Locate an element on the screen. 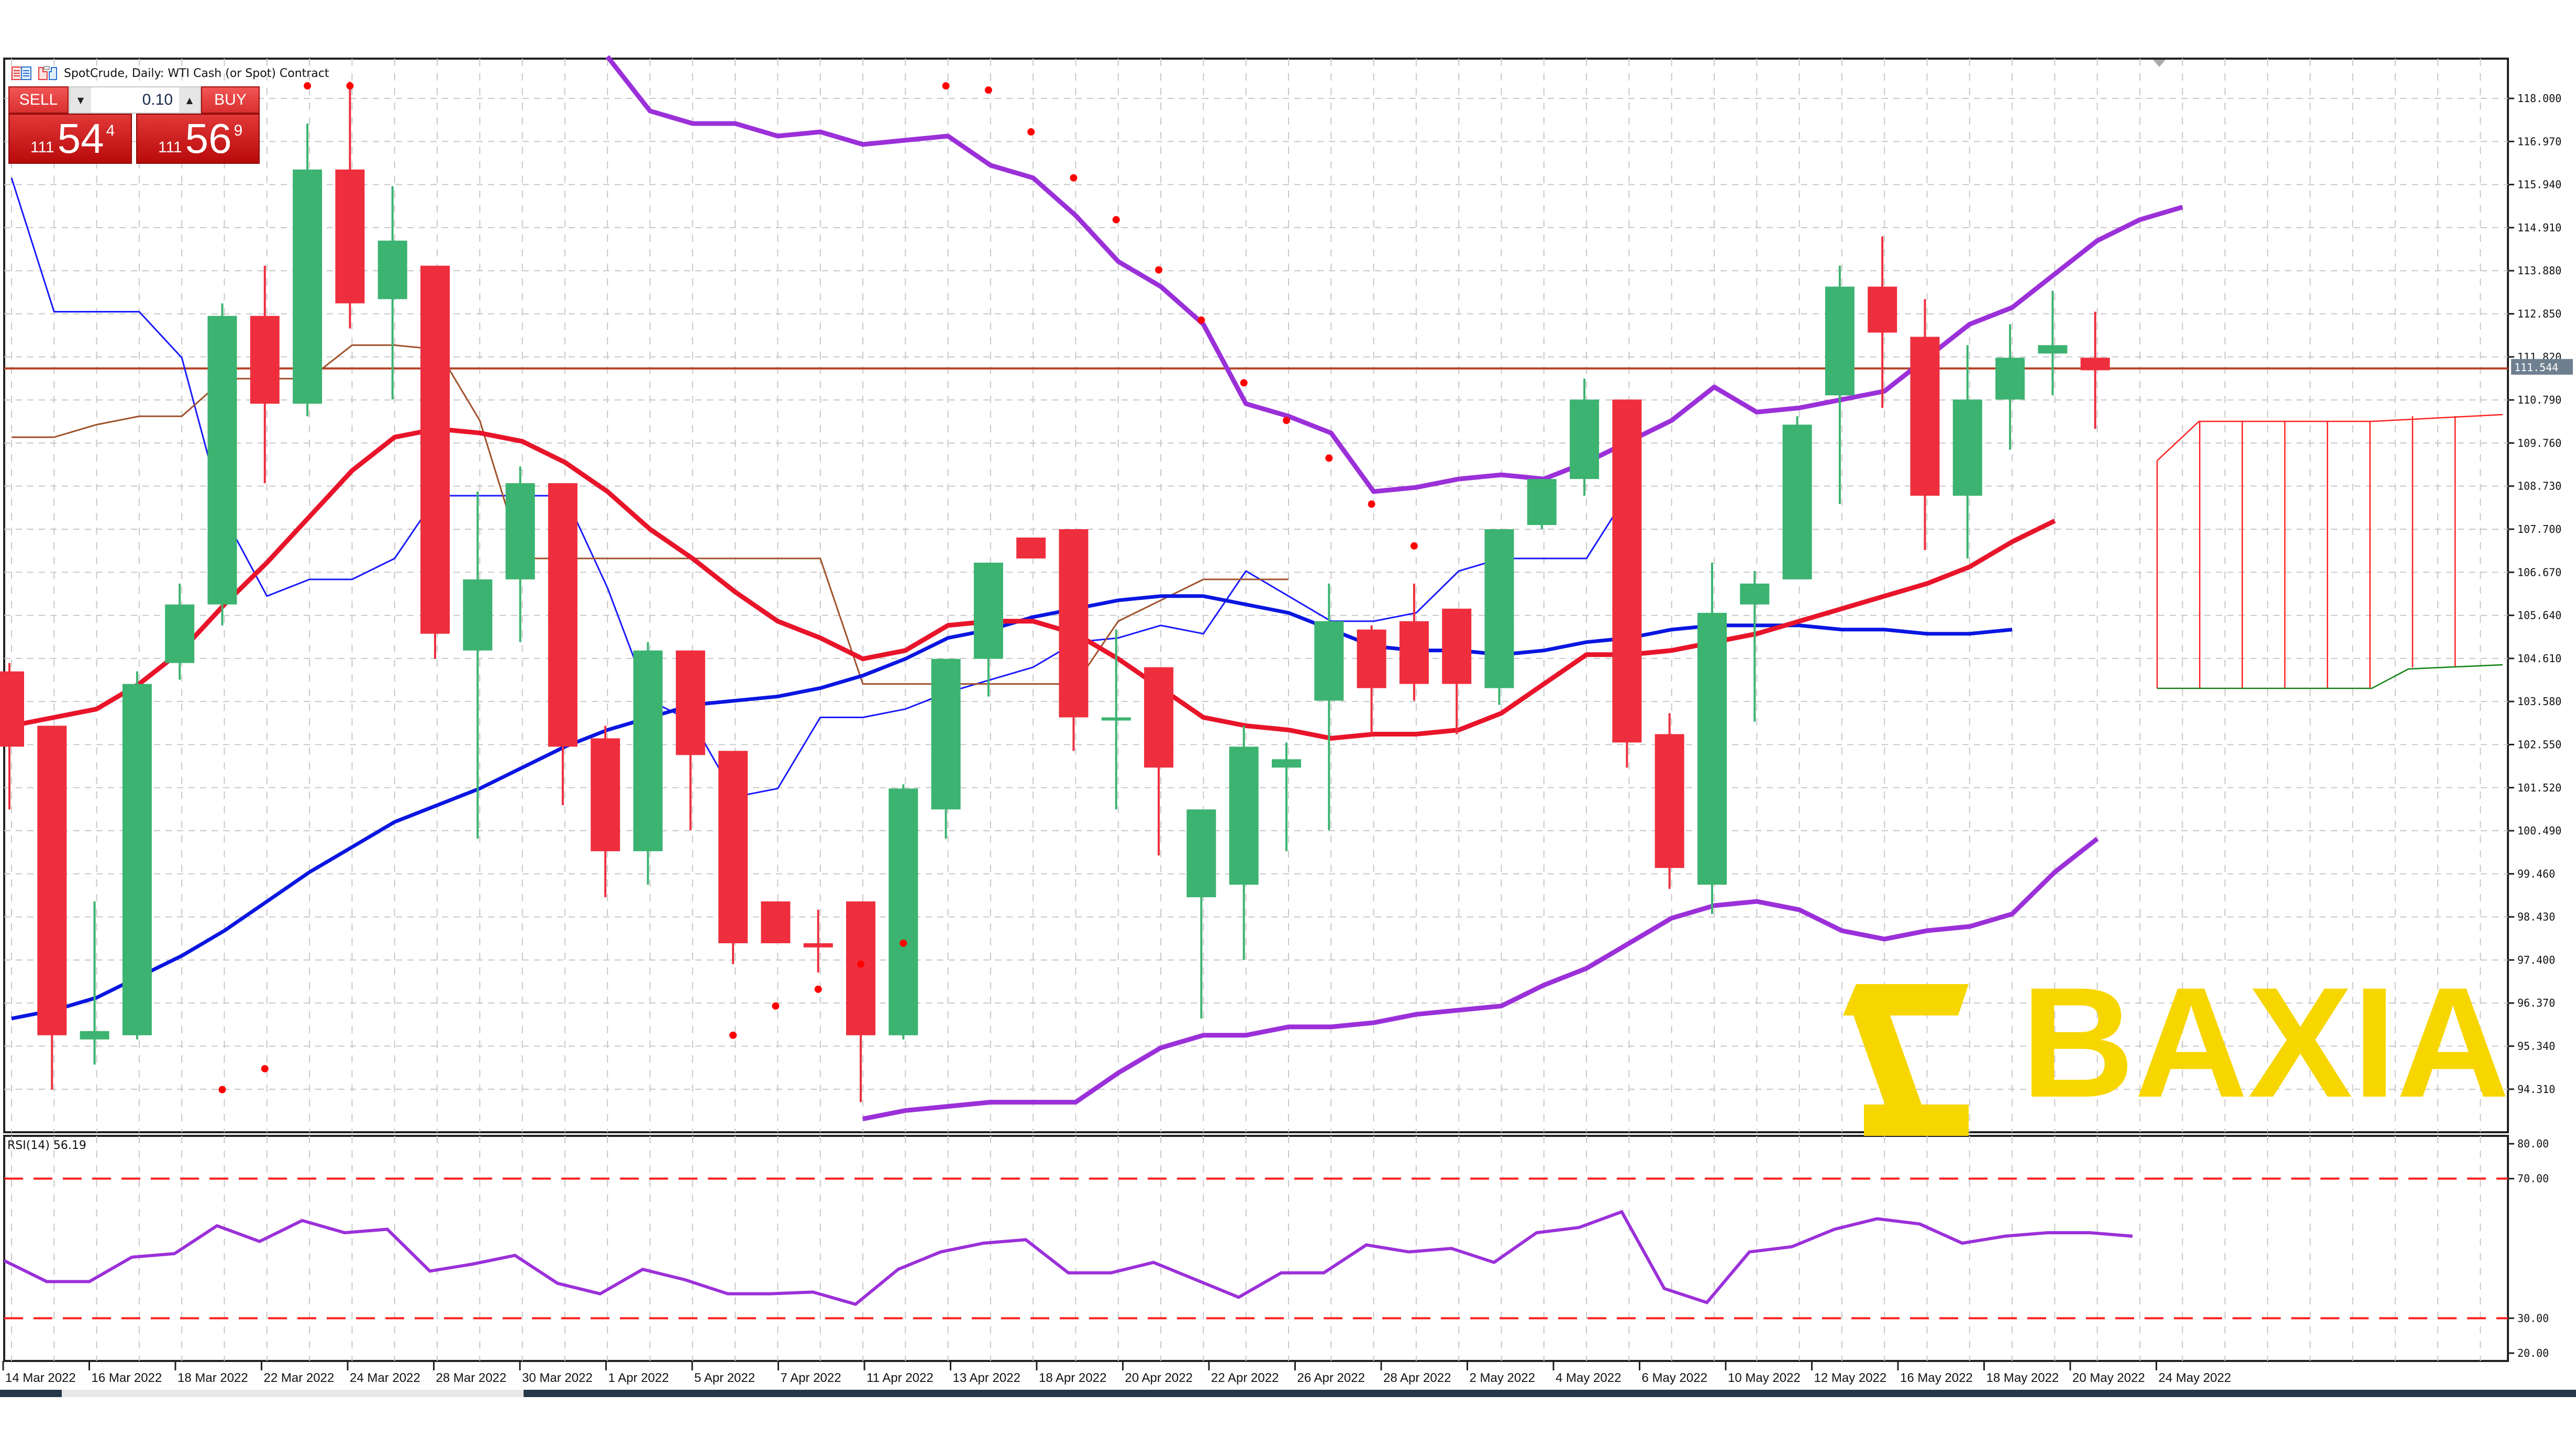  date-axis-label: 22 Apr 2022 is located at coordinates (1245, 1378).